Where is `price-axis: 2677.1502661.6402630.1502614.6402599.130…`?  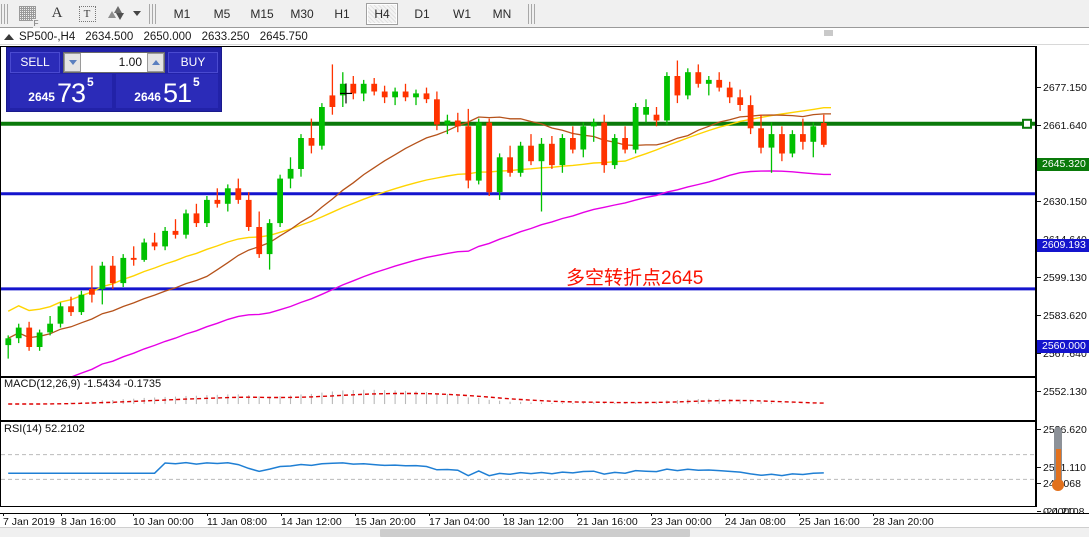 price-axis: 2677.1502661.6402630.1502614.6402599.130… is located at coordinates (1062, 288).